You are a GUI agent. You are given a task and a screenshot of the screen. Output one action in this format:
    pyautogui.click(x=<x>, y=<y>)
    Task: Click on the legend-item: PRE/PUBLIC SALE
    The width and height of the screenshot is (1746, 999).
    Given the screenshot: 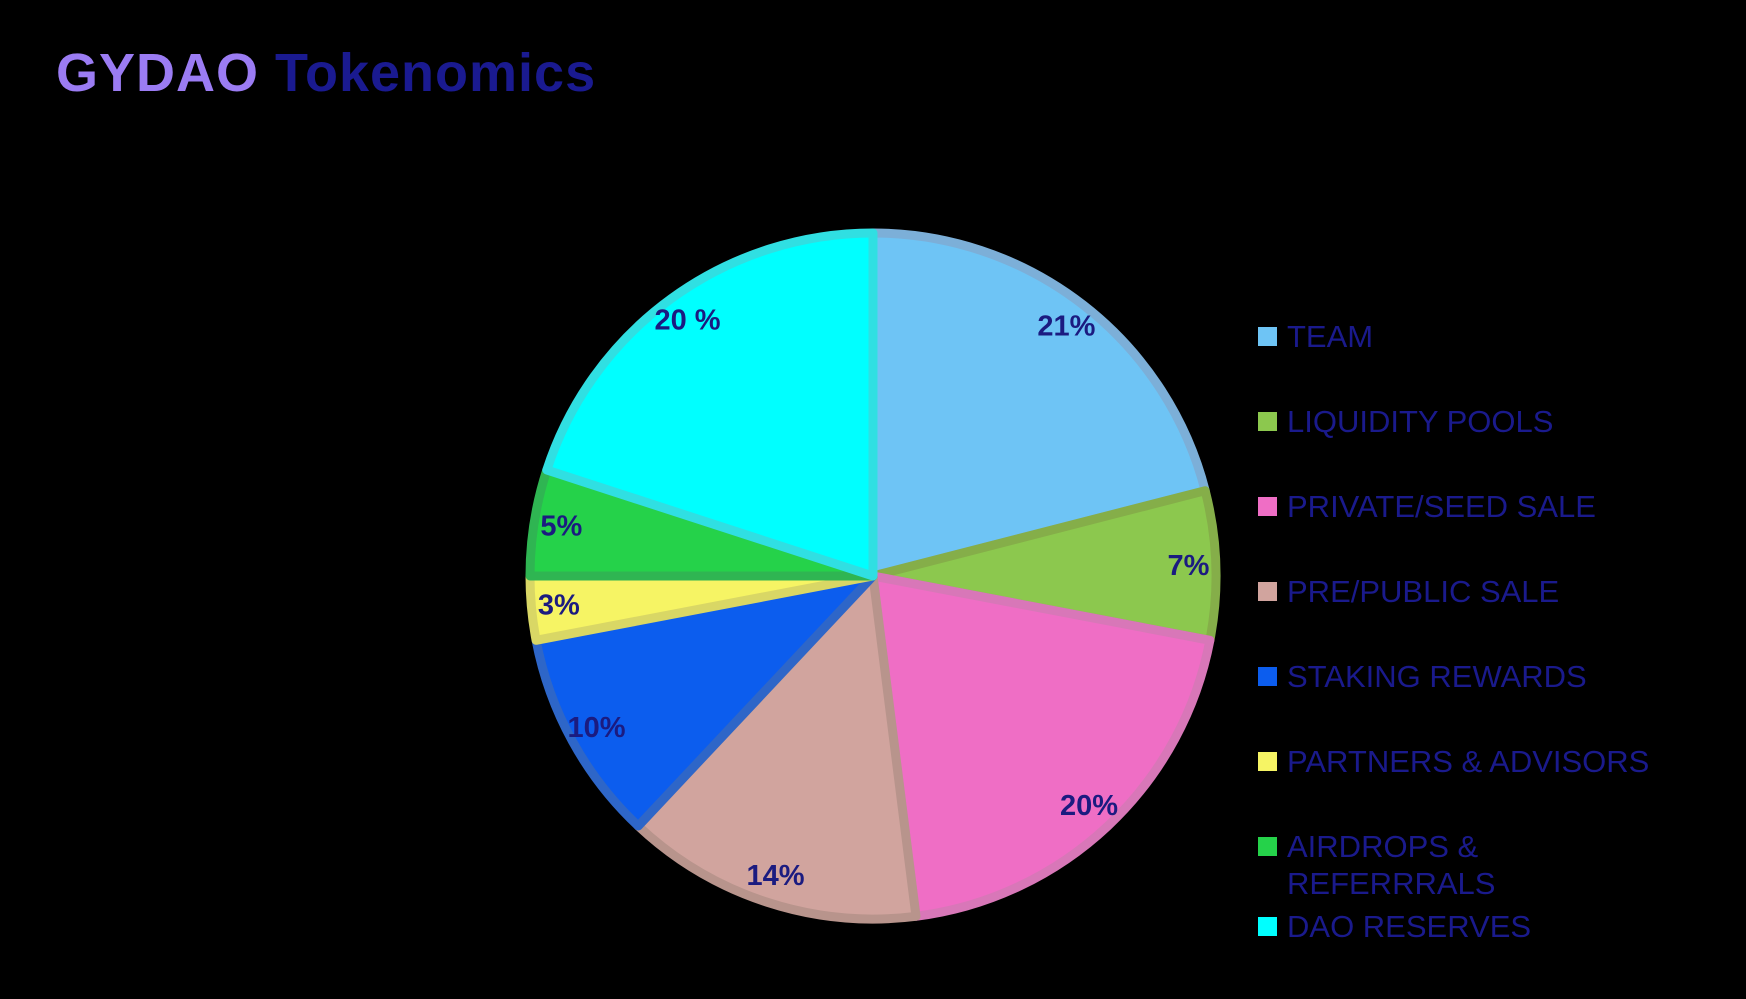 What is the action you would take?
    pyautogui.click(x=1464, y=591)
    